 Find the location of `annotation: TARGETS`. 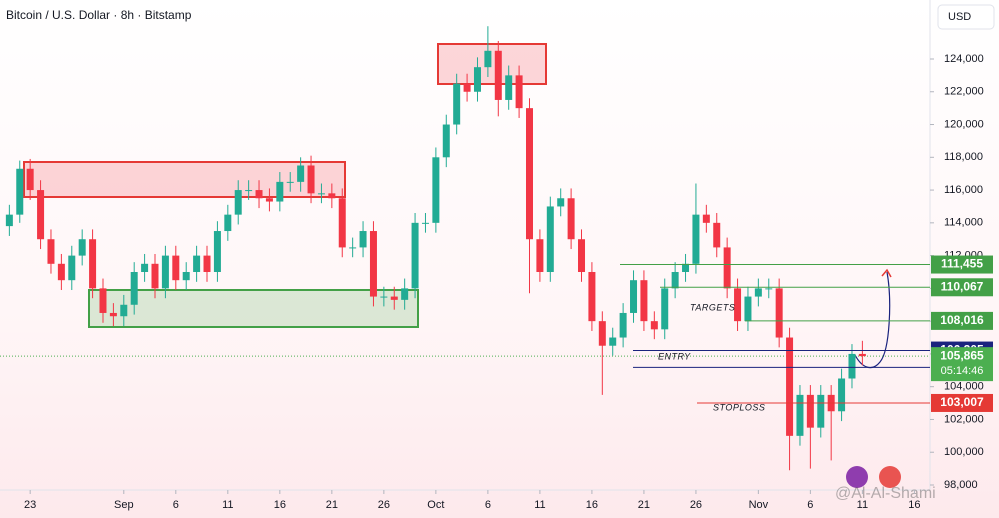

annotation: TARGETS is located at coordinates (712, 307).